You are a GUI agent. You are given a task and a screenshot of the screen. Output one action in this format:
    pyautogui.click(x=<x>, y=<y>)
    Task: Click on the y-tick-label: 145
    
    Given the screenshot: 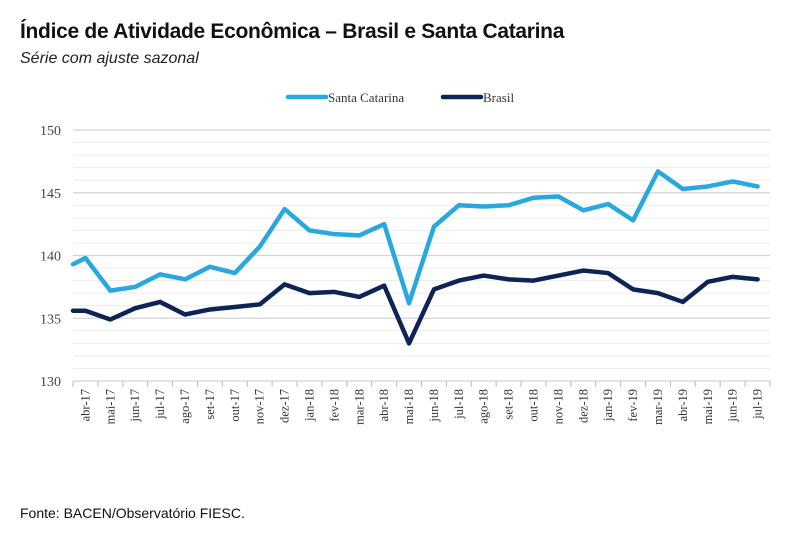 What is the action you would take?
    pyautogui.click(x=50, y=194)
    